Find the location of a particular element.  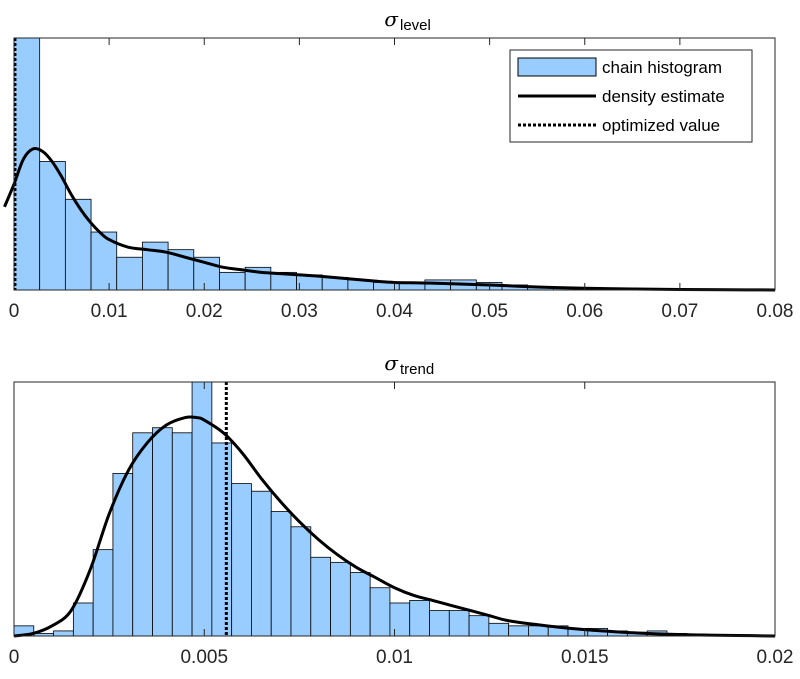

xtick-label: 0.07 is located at coordinates (679, 311).